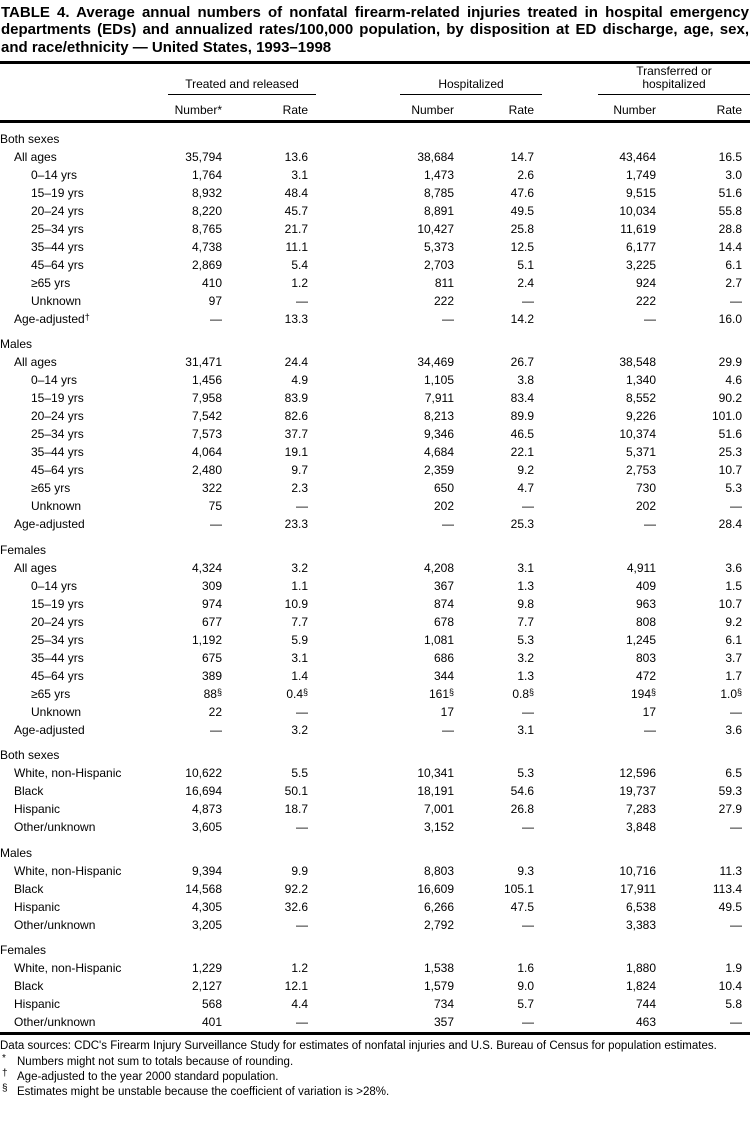 The height and width of the screenshot is (1121, 750). Describe the element at coordinates (526, 986) in the screenshot. I see `cell-value: 9.0` at that location.